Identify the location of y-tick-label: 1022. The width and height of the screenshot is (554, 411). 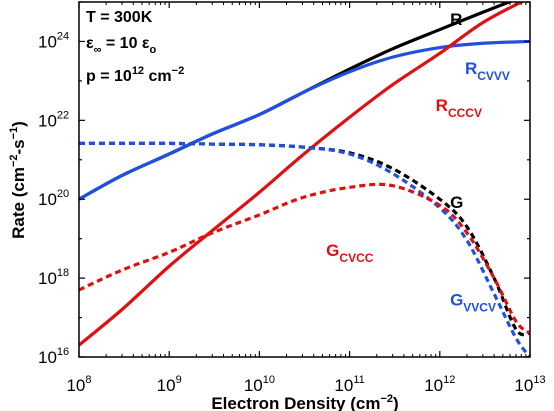
(53, 119).